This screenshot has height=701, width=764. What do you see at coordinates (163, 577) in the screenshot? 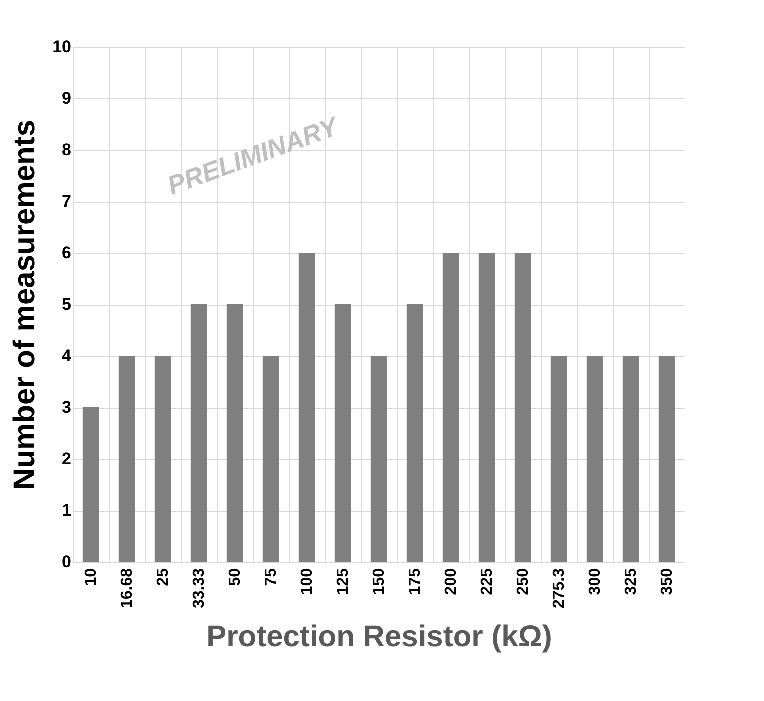
I see `x-tick-label: 25` at bounding box center [163, 577].